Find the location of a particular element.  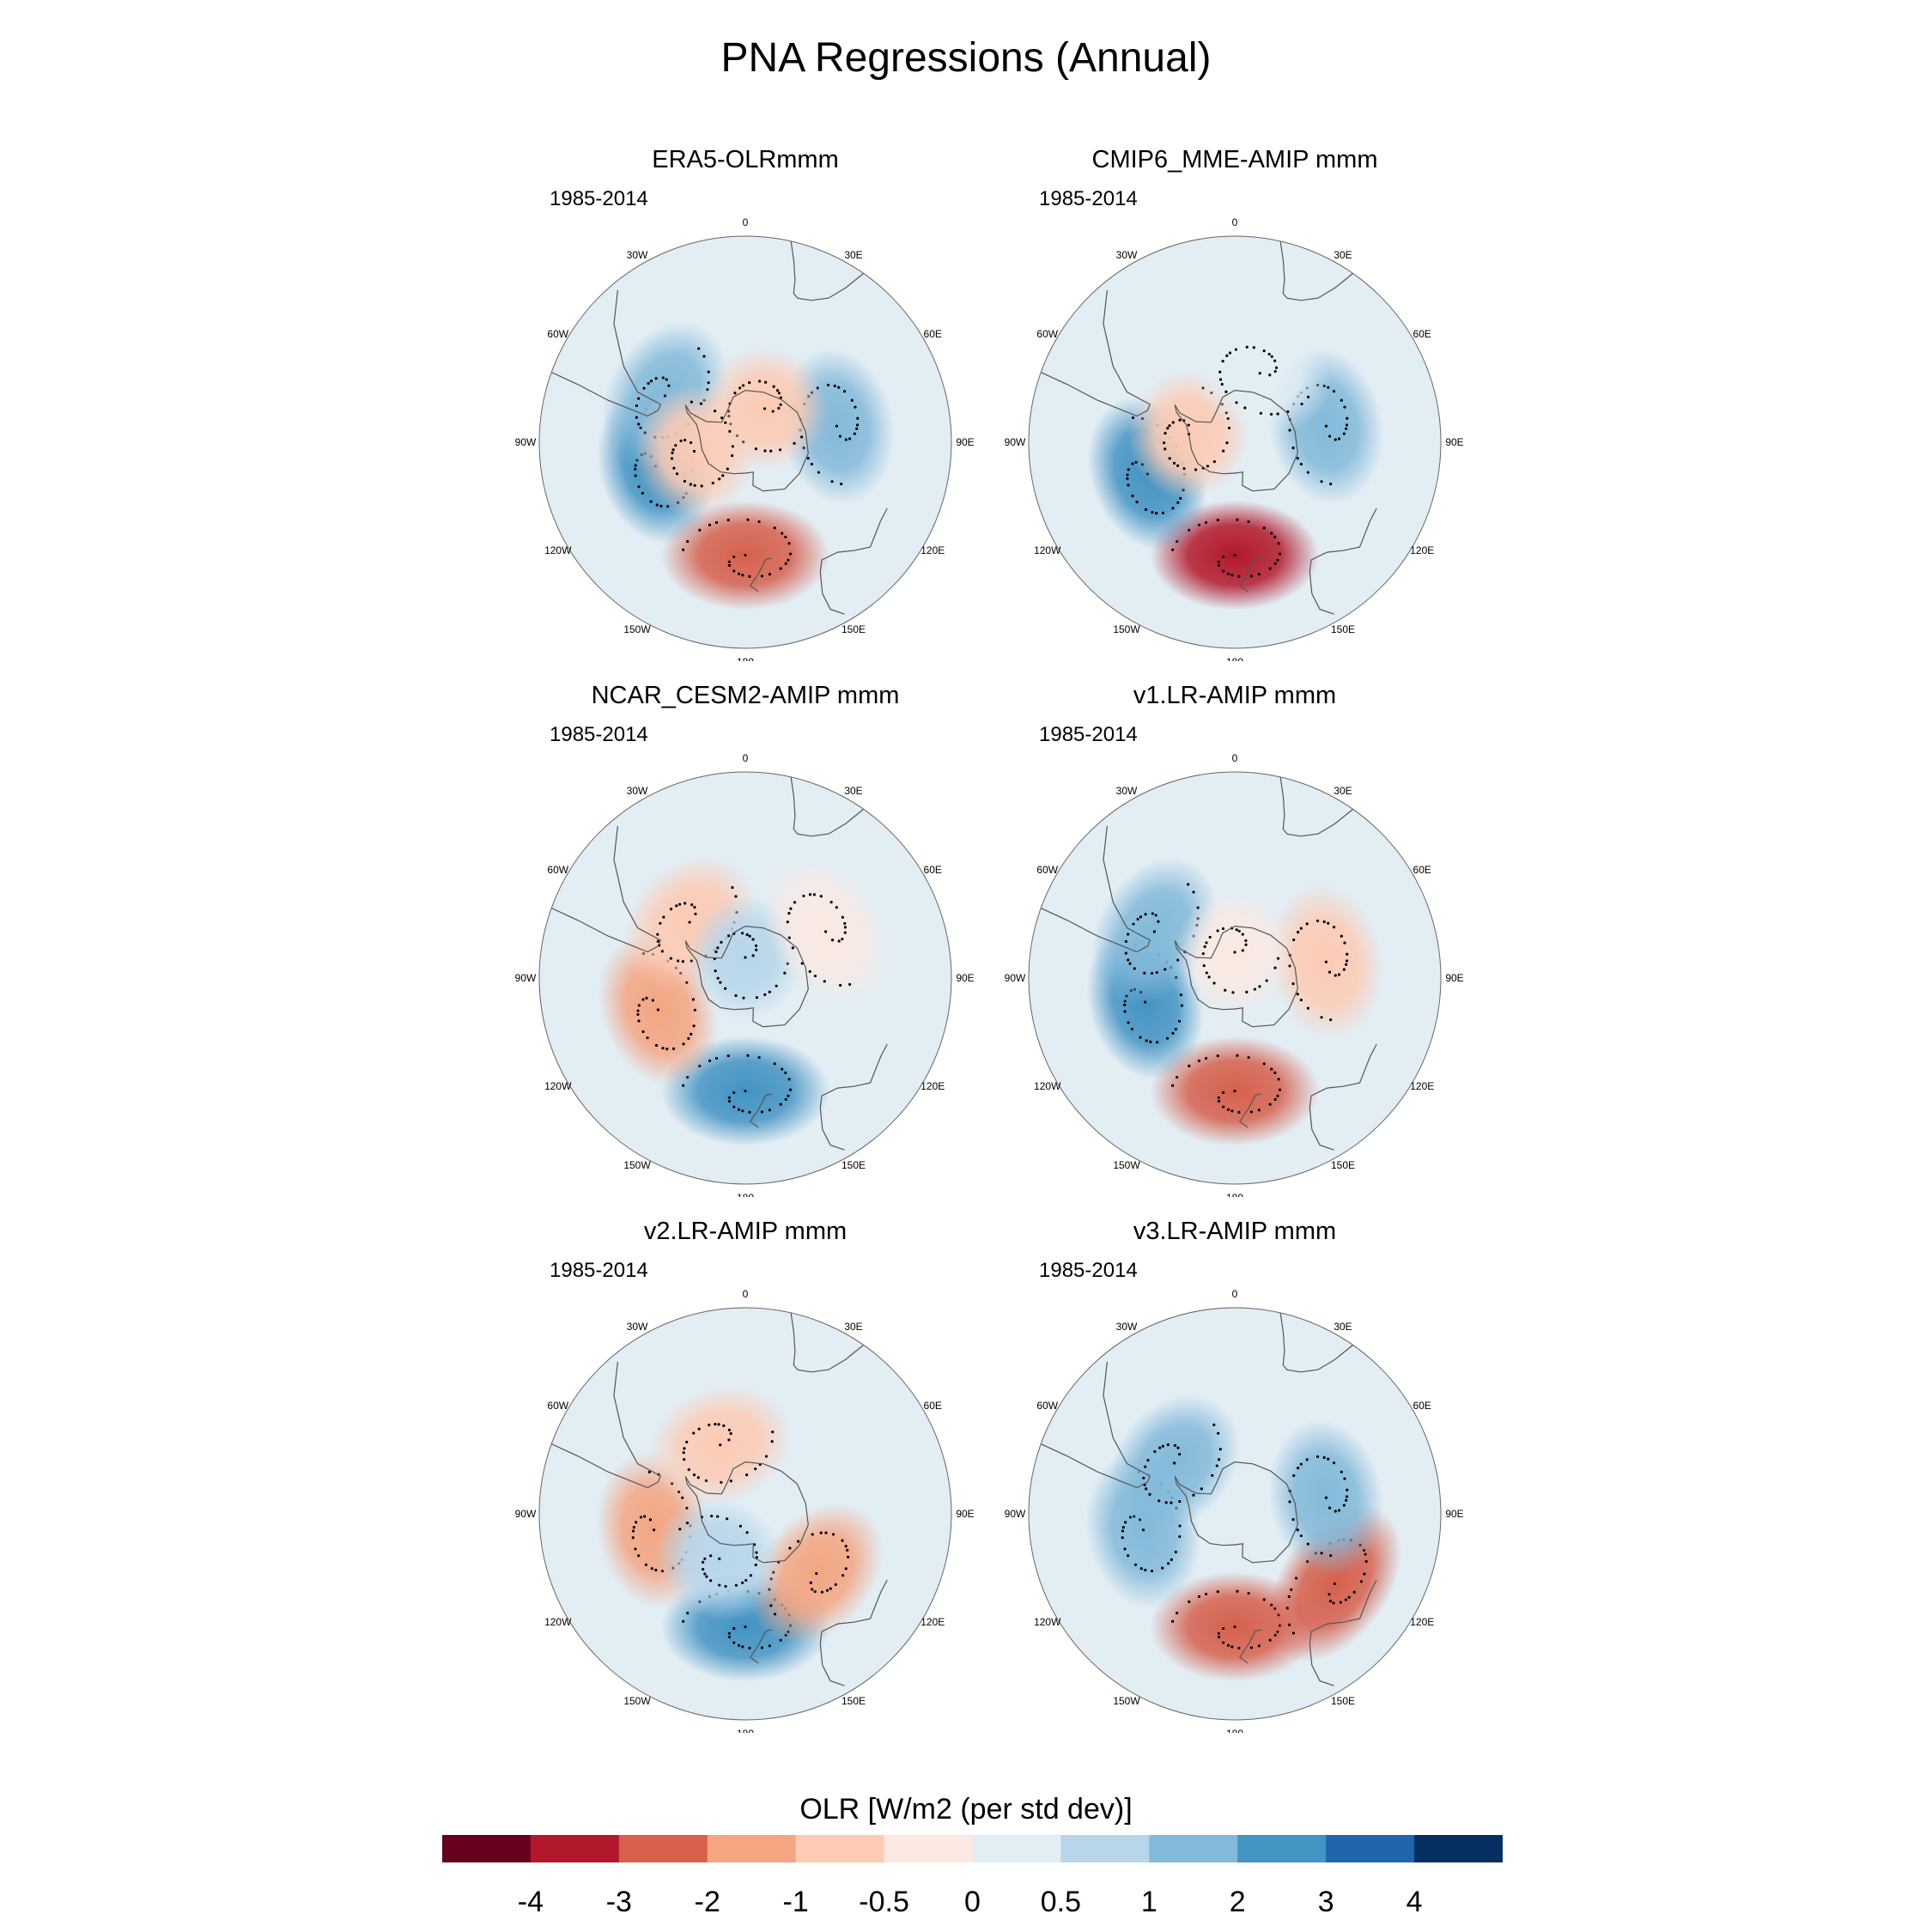

colorbar-swatch is located at coordinates (840, 1849).